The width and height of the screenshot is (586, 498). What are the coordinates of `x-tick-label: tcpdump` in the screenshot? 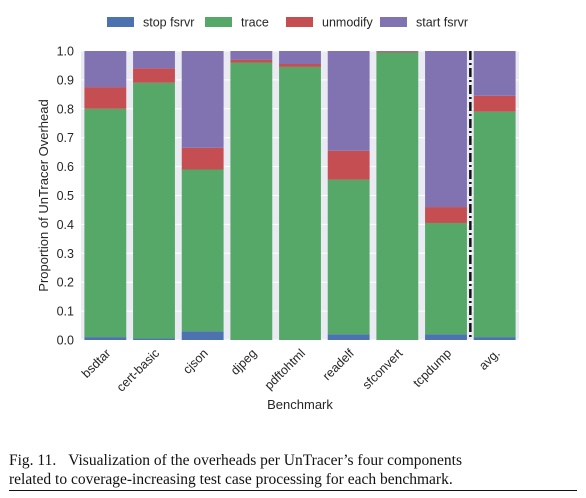 It's located at (432, 368).